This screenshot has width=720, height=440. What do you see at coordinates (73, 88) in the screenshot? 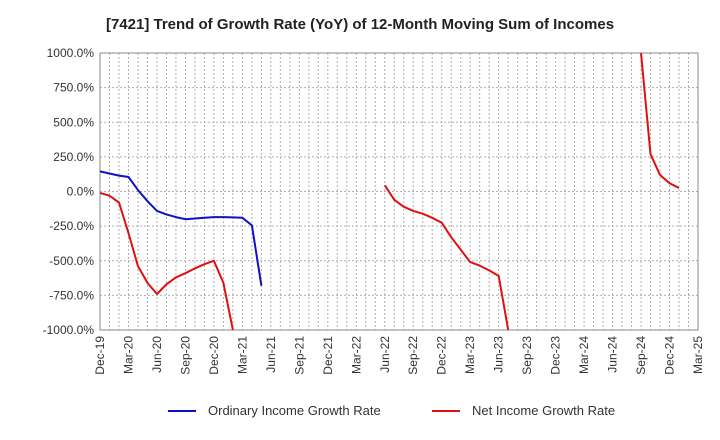
I see `y-tick-label: 750.0%` at bounding box center [73, 88].